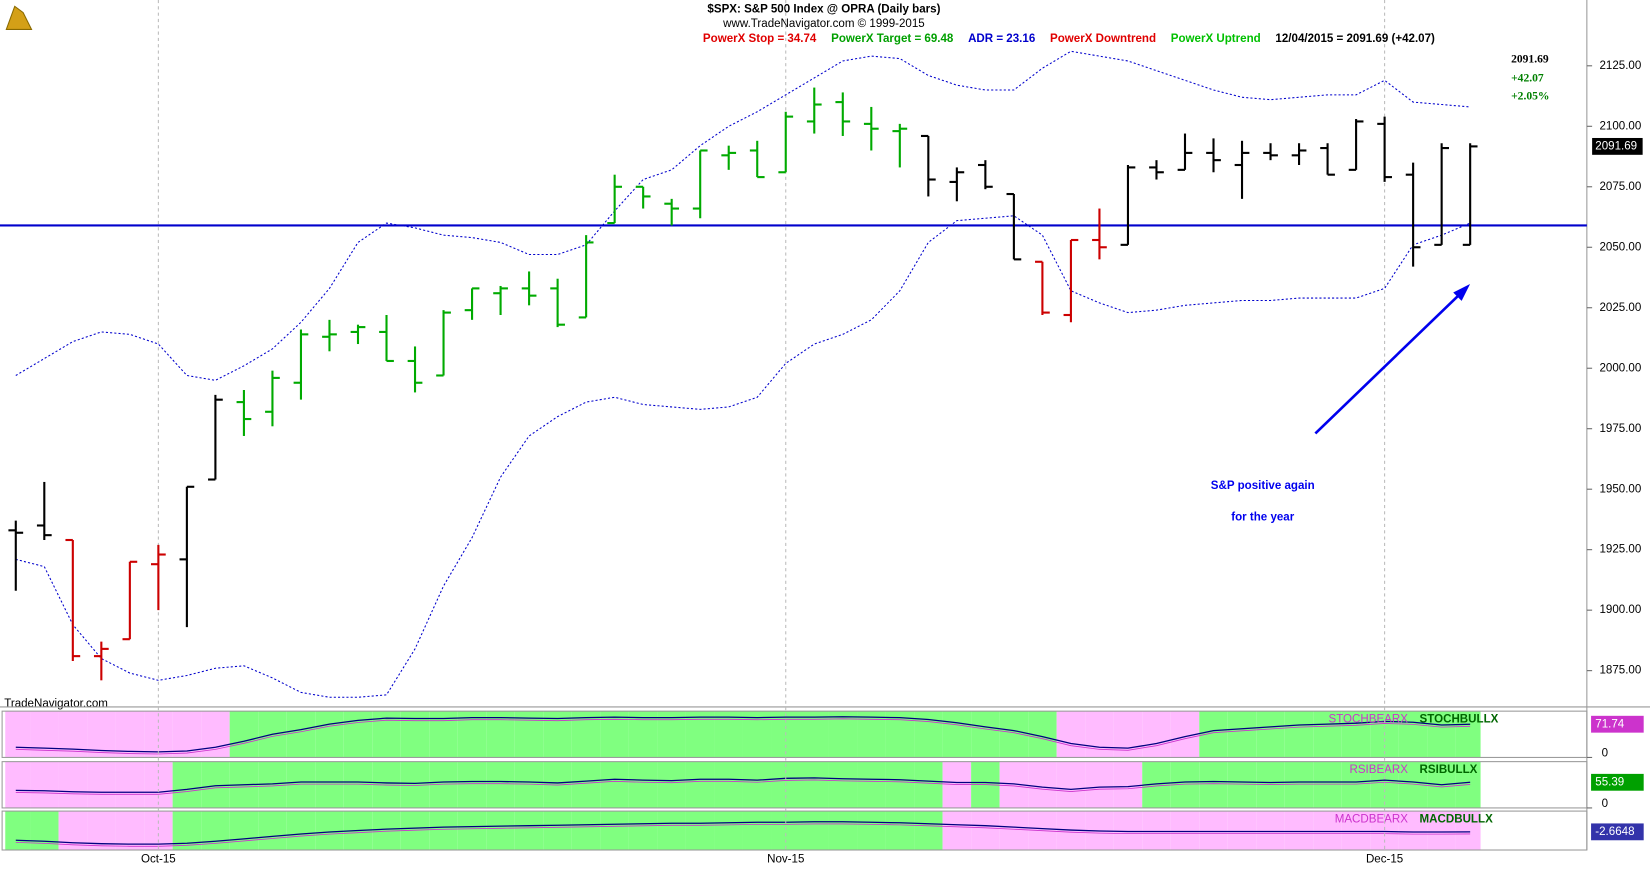 The image size is (1650, 870). What do you see at coordinates (1002, 39) in the screenshot?
I see `legend-item: ADR = 23.16` at bounding box center [1002, 39].